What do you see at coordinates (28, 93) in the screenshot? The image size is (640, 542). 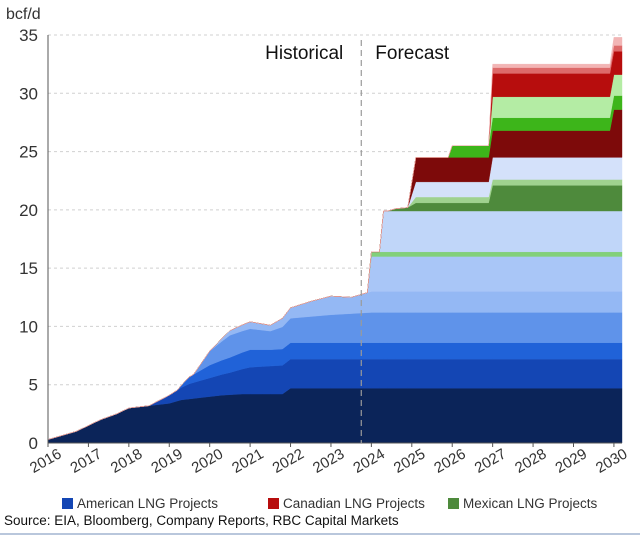 I see `y-tick-30: 30` at bounding box center [28, 93].